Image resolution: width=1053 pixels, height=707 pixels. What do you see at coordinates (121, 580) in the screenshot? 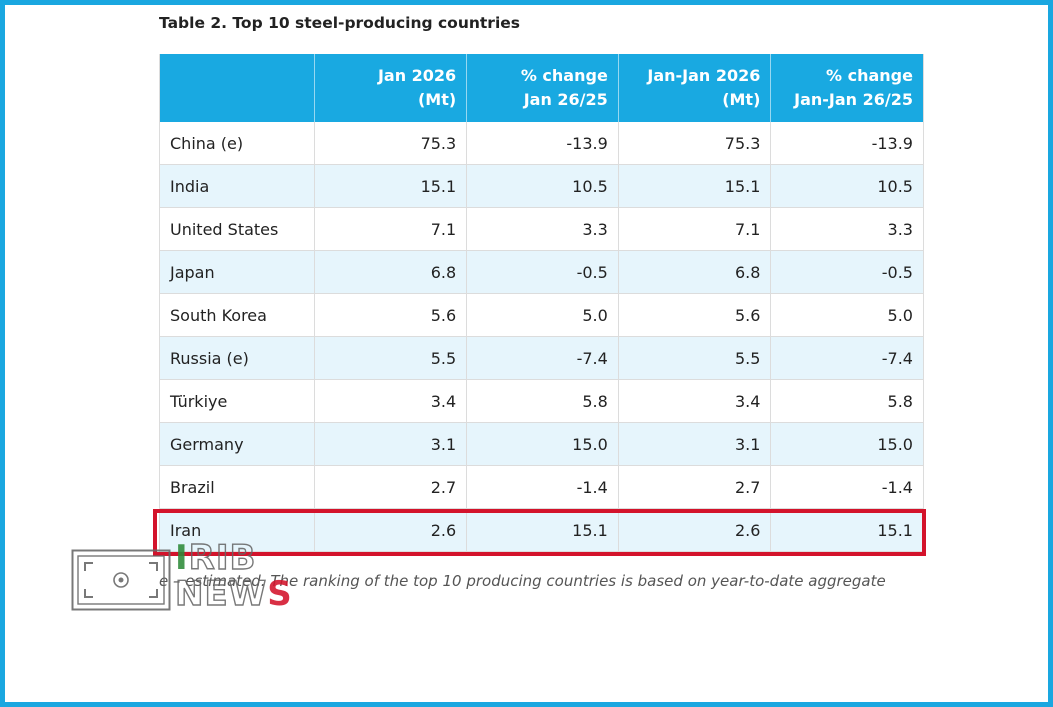
I see `camera-frame-icon` at bounding box center [121, 580].